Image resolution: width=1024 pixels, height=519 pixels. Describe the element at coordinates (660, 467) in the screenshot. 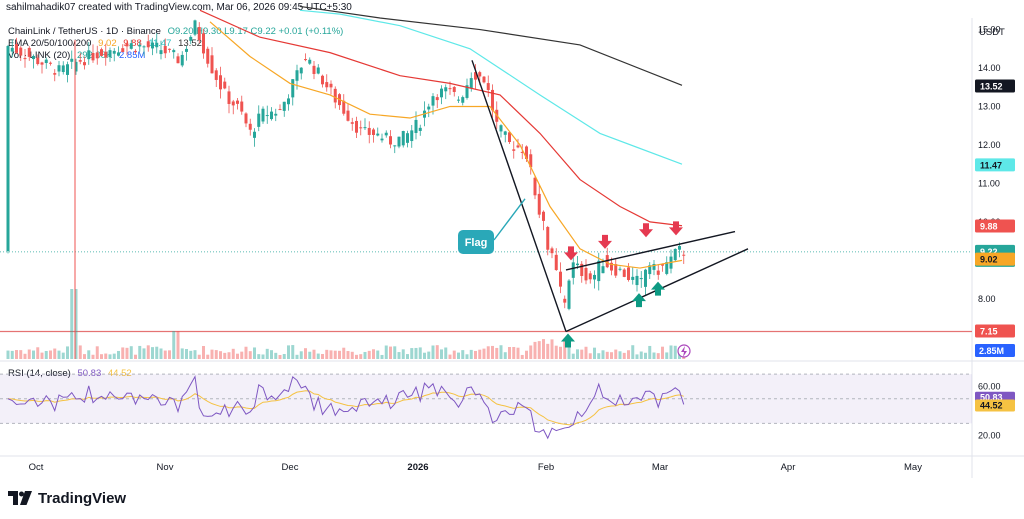

I see `x-tick-label: Mar` at that location.